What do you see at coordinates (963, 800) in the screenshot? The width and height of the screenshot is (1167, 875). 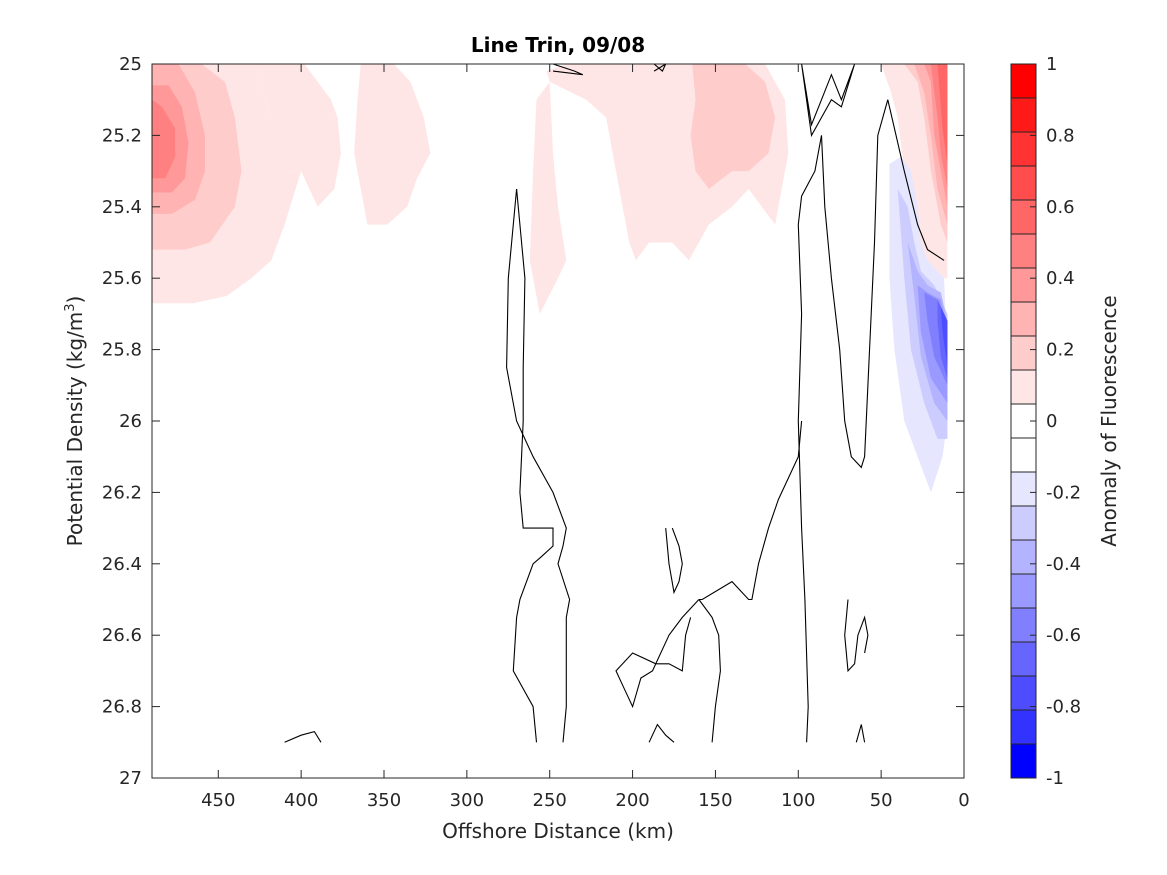 I see `x-tick-label: 0` at bounding box center [963, 800].